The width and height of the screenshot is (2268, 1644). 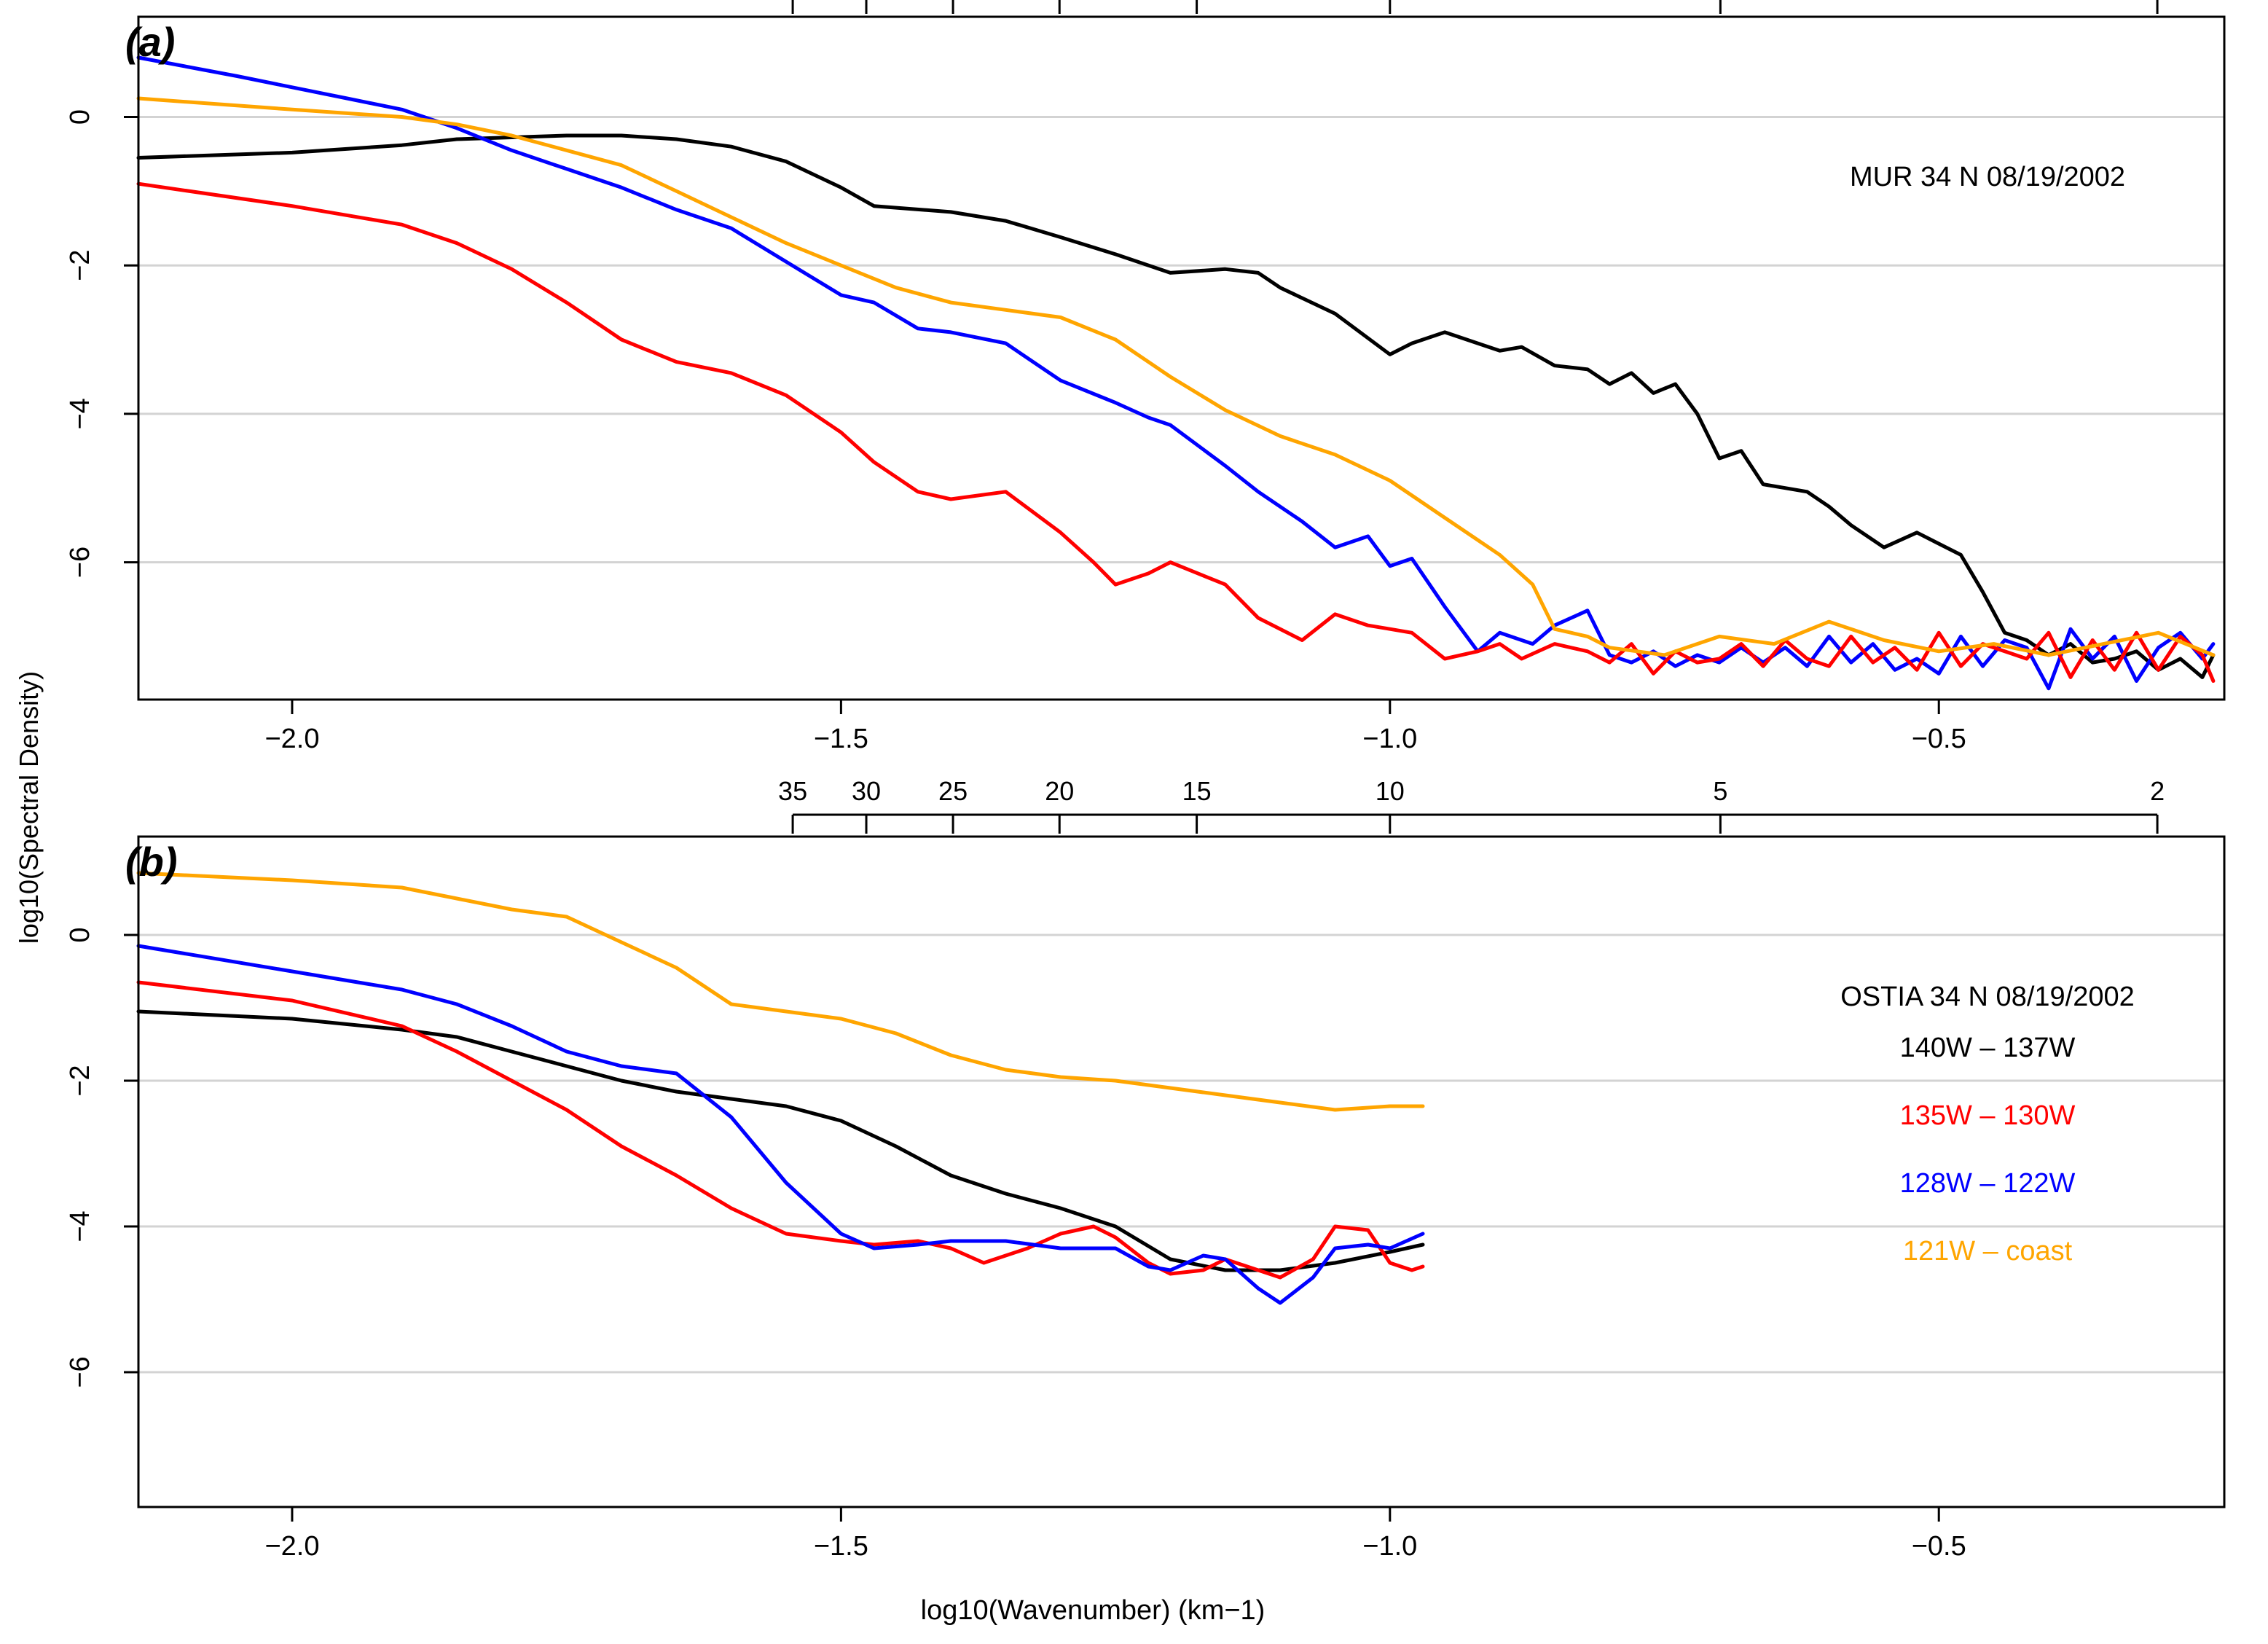 I want to click on legend-entry: 135W – 130W, so click(x=1988, y=1115).